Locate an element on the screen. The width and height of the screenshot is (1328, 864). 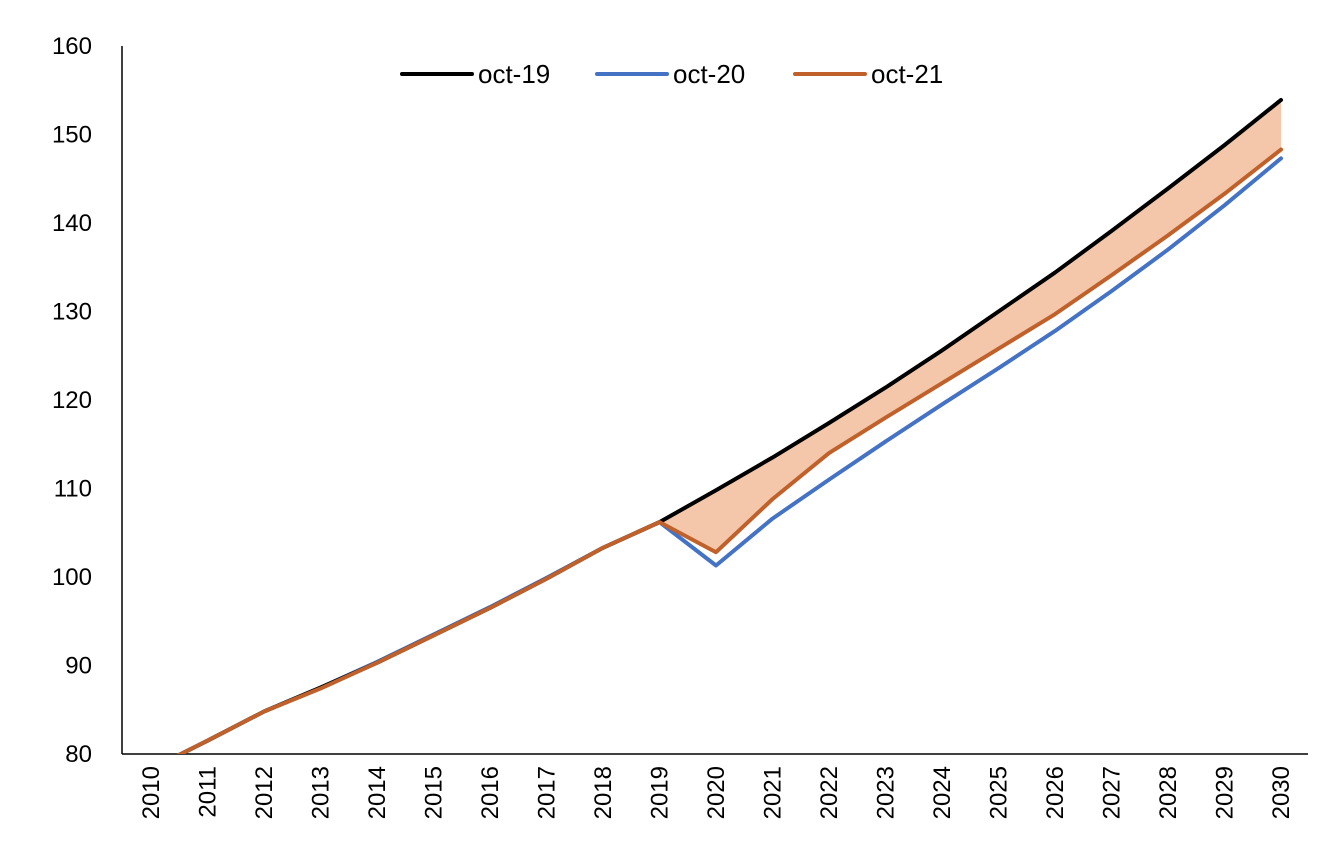
x-tick-label: 2014 is located at coordinates (377, 792).